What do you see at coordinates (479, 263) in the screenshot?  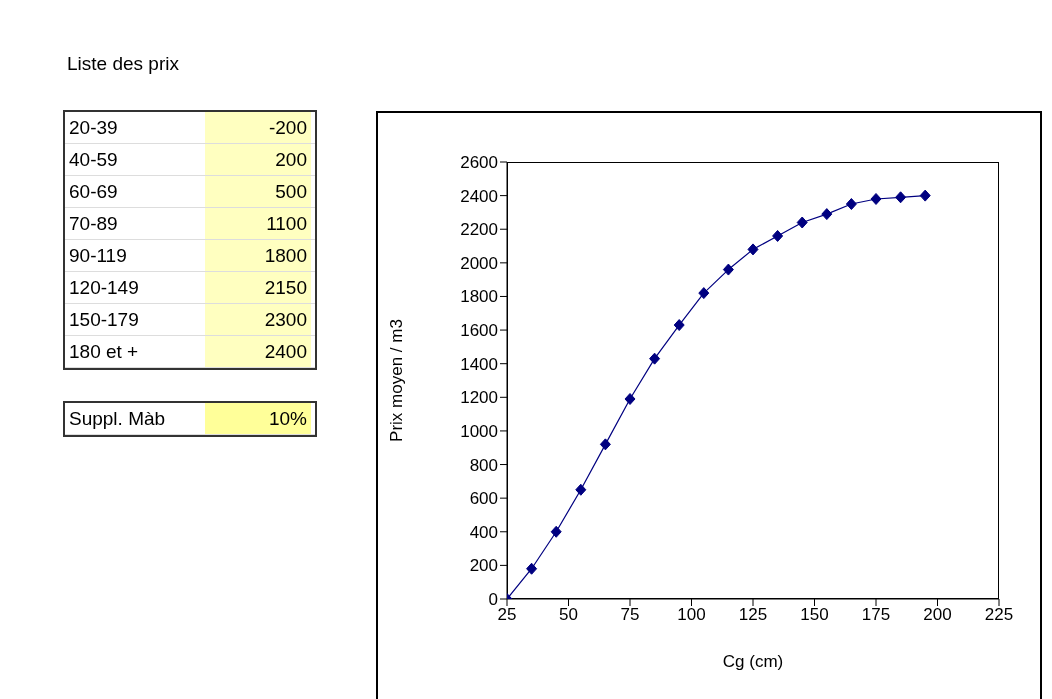 I see `y-tick-label: 2000` at bounding box center [479, 263].